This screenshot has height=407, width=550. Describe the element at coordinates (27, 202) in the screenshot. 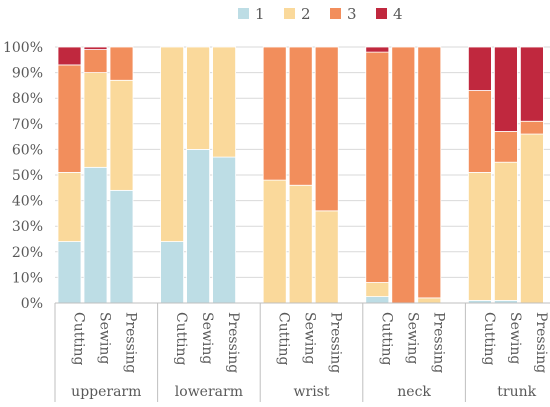

I see `y-tick-label: 40%` at that location.